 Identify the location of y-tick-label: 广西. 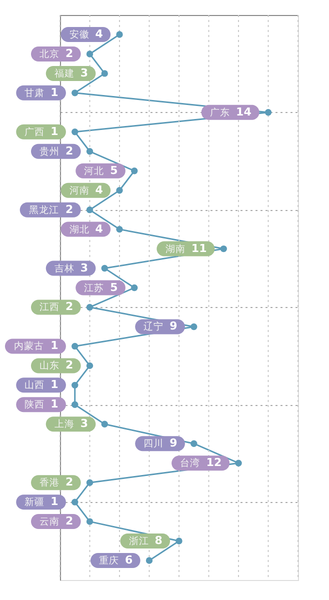
(34, 132).